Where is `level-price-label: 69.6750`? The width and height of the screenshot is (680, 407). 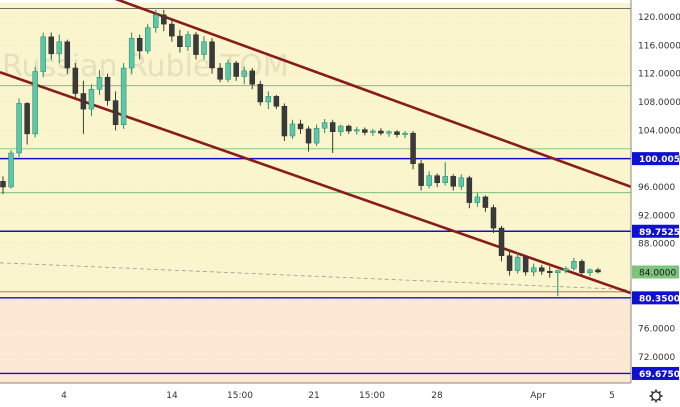
level-price-label: 69.6750 is located at coordinates (659, 375).